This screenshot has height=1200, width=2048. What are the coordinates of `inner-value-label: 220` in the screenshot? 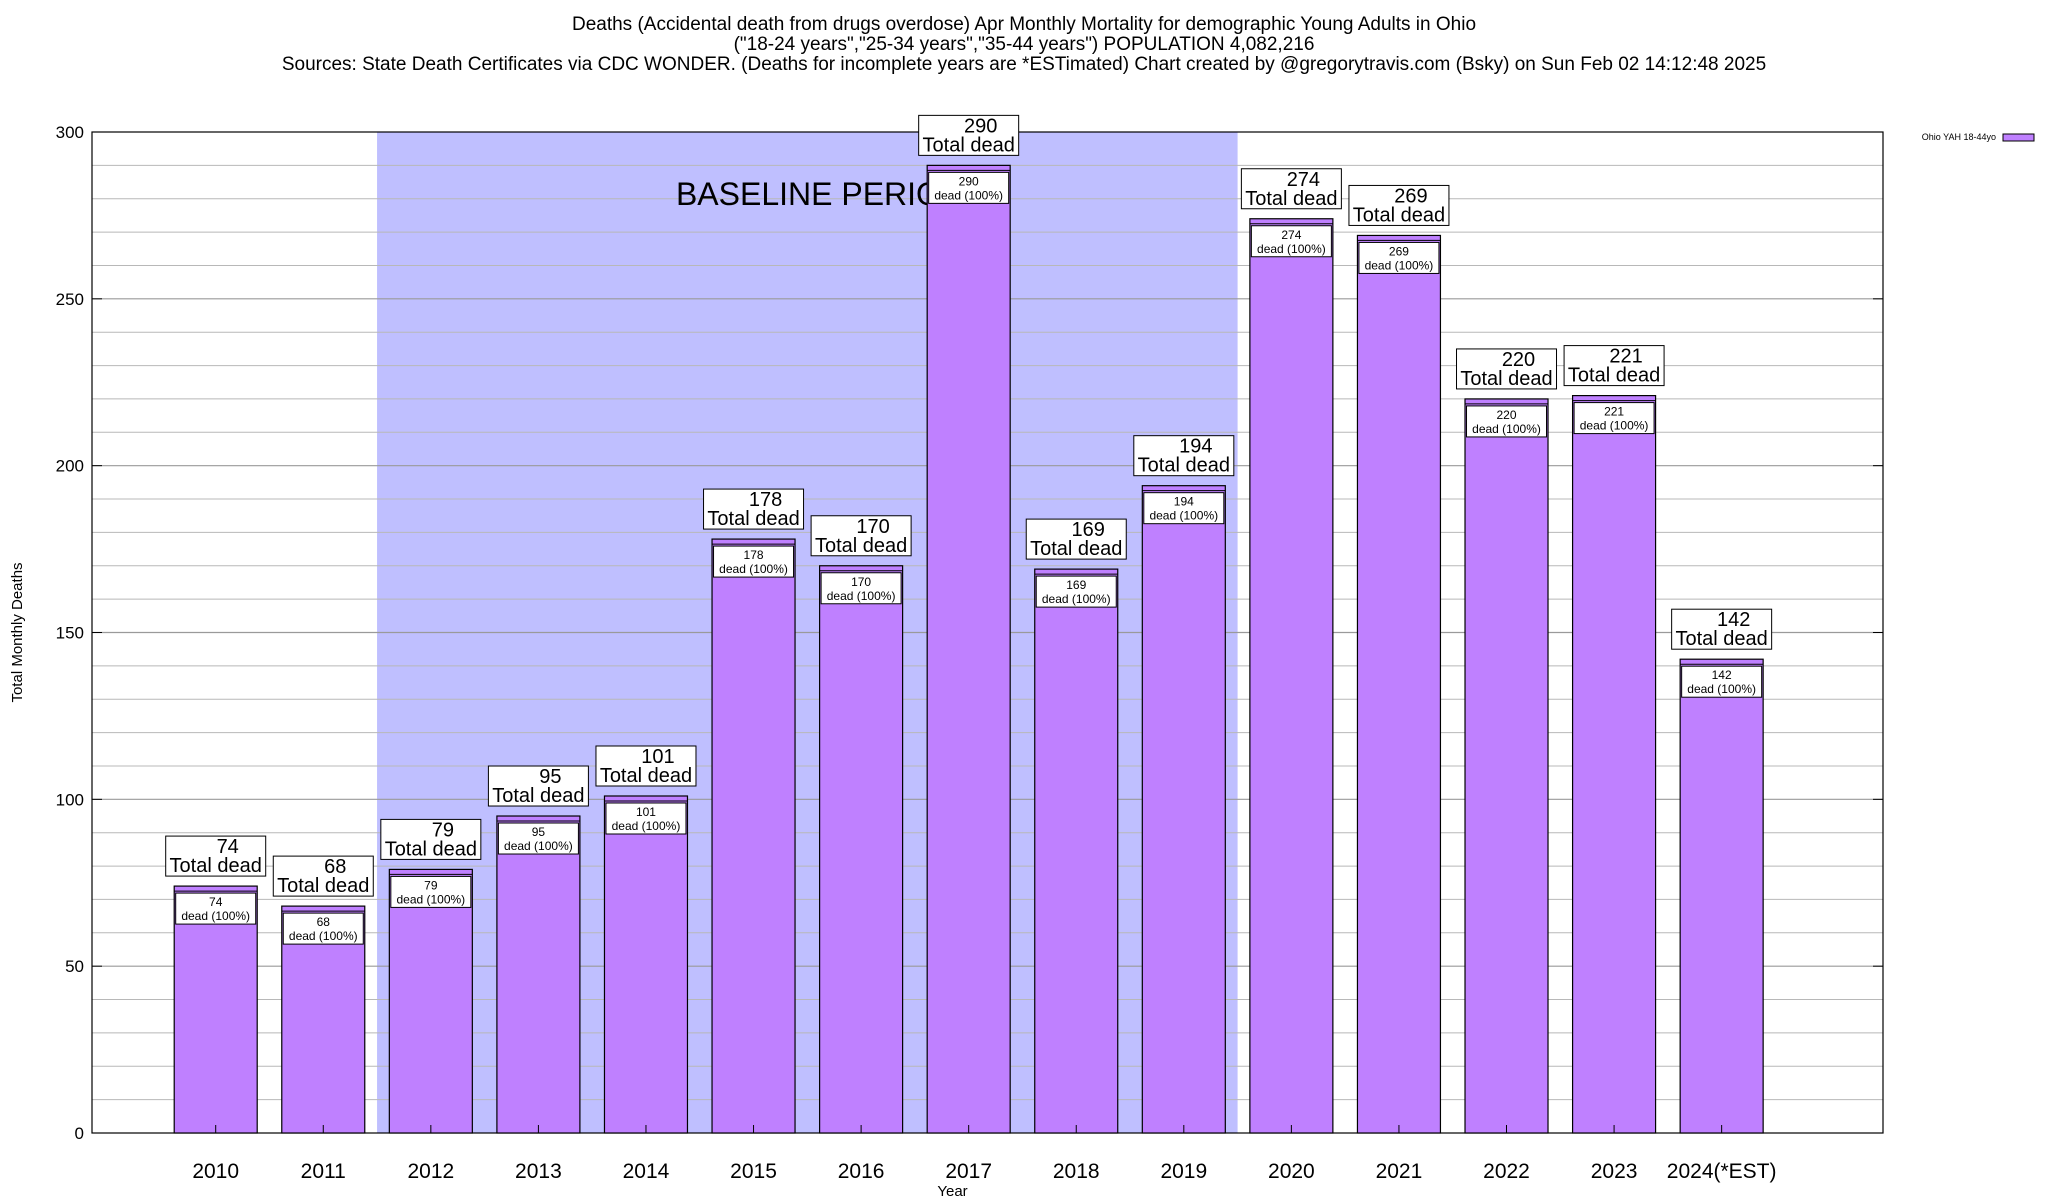 It's located at (1506, 415).